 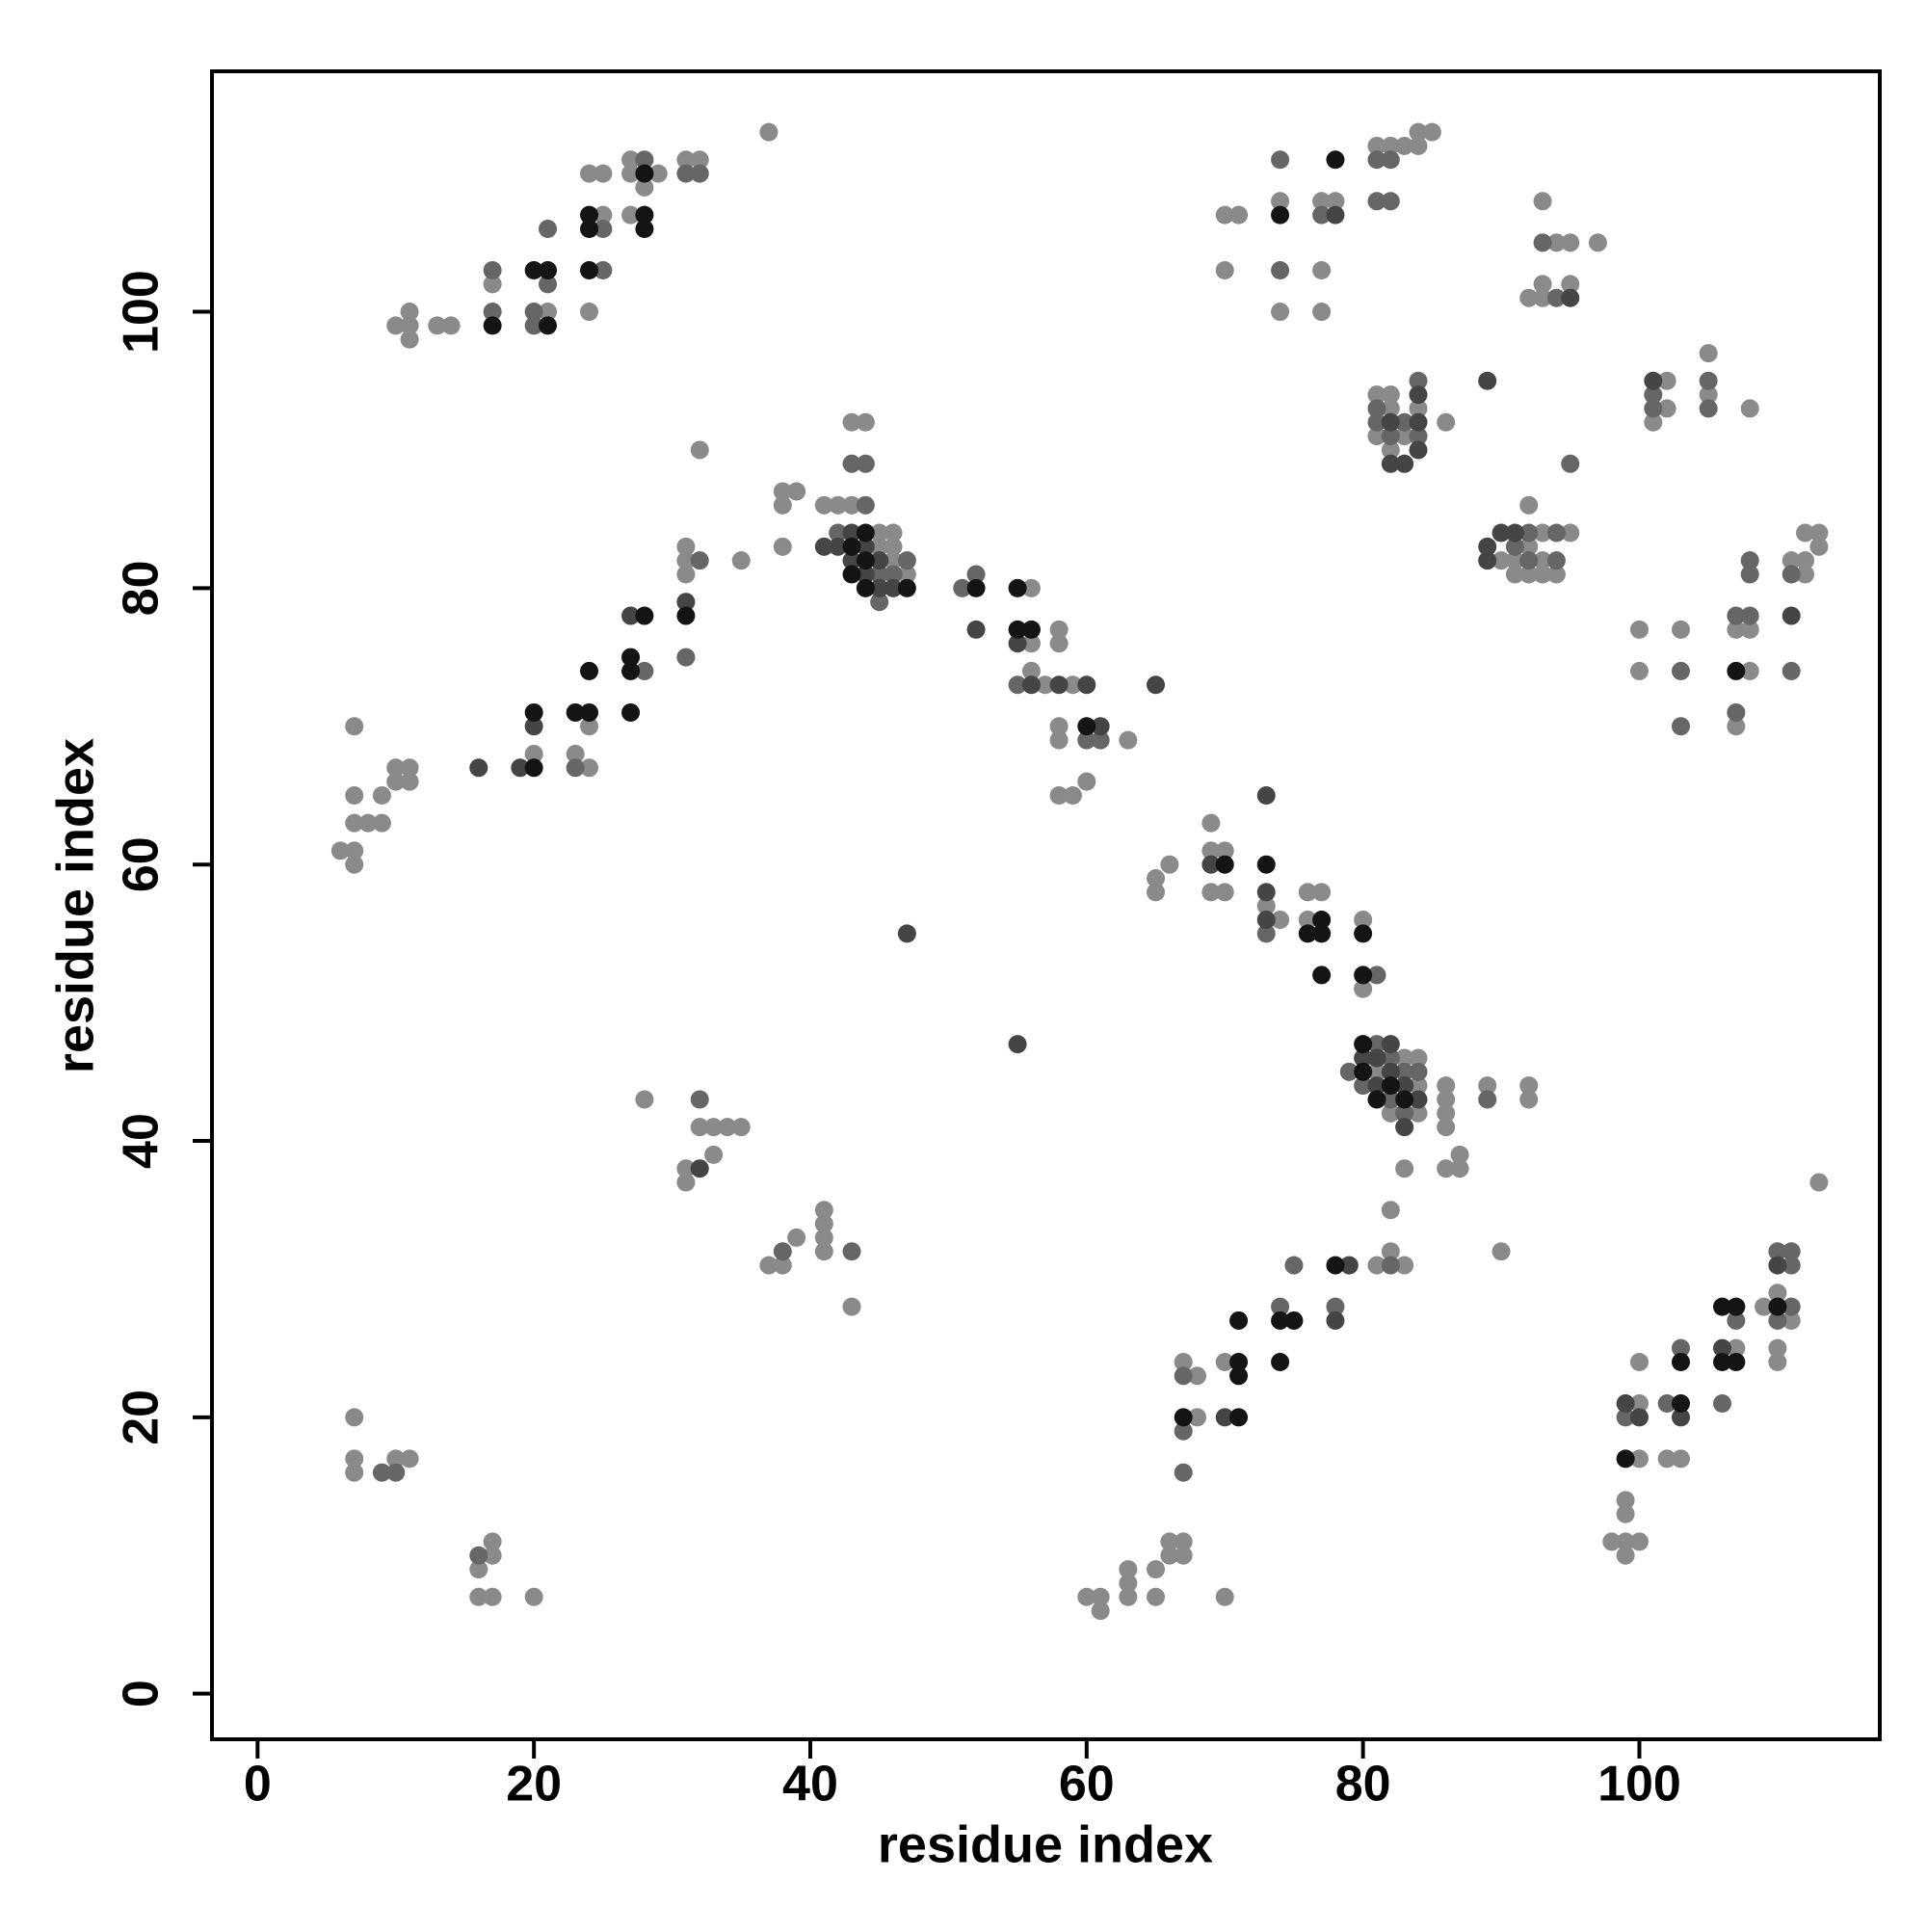 I want to click on y-tick-label: 0, so click(x=142, y=1693).